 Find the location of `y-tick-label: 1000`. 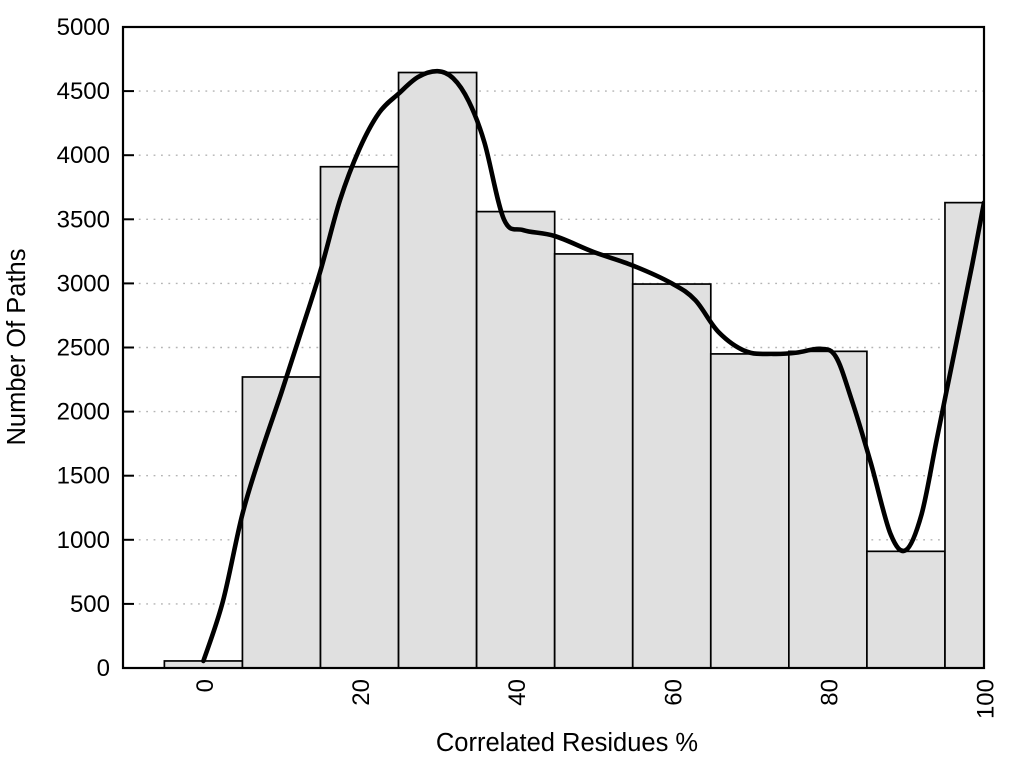

y-tick-label: 1000 is located at coordinates (83, 540).